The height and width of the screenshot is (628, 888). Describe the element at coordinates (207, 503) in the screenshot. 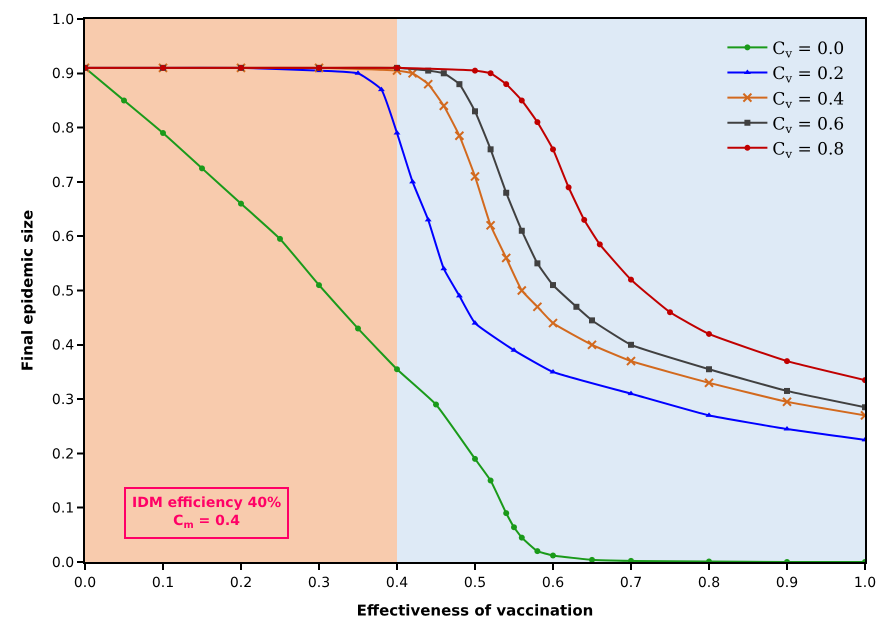

I see `annotation: IDM efficiency 40%` at that location.